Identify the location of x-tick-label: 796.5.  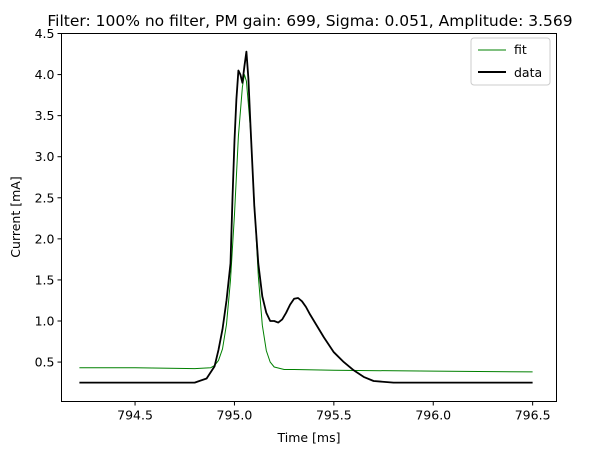
(533, 415).